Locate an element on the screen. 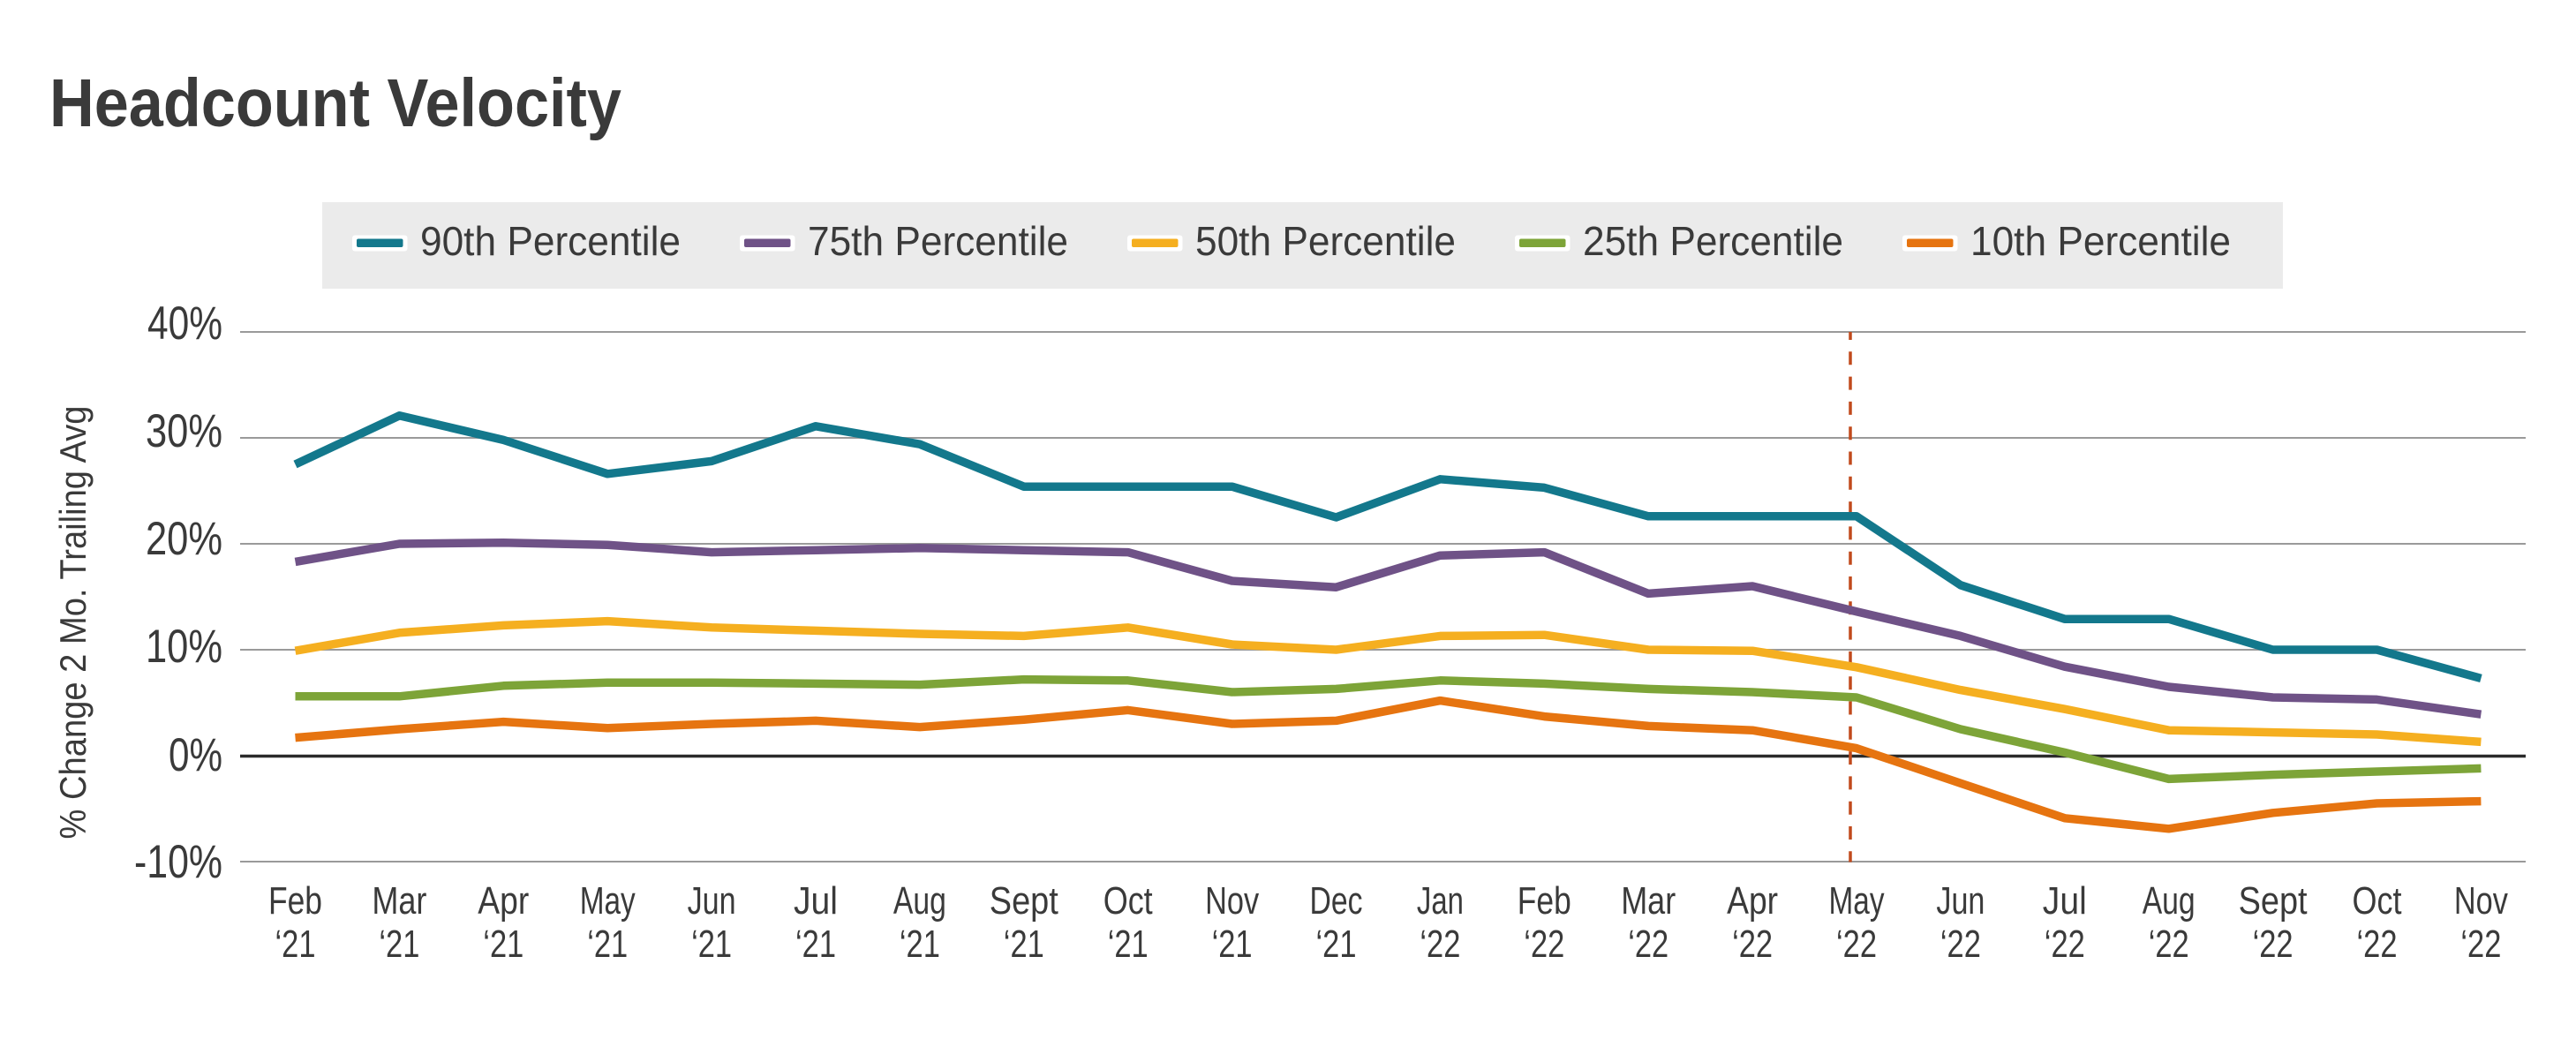  svg-text: Dec is located at coordinates (1337, 901).